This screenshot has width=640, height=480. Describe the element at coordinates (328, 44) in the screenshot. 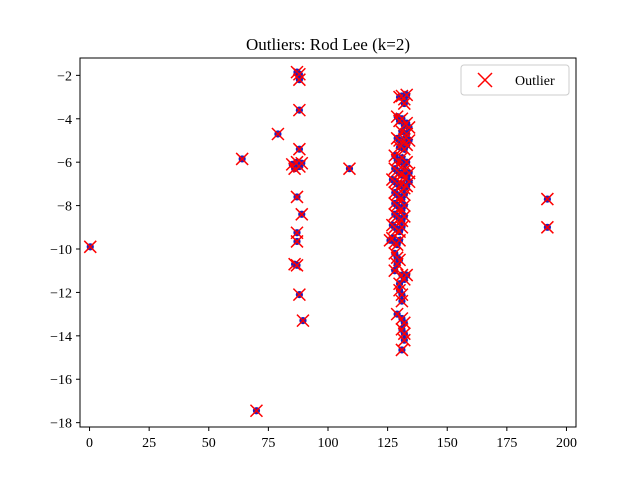

I see `chart-title: Outliers: Rod Lee (k=2)` at that location.